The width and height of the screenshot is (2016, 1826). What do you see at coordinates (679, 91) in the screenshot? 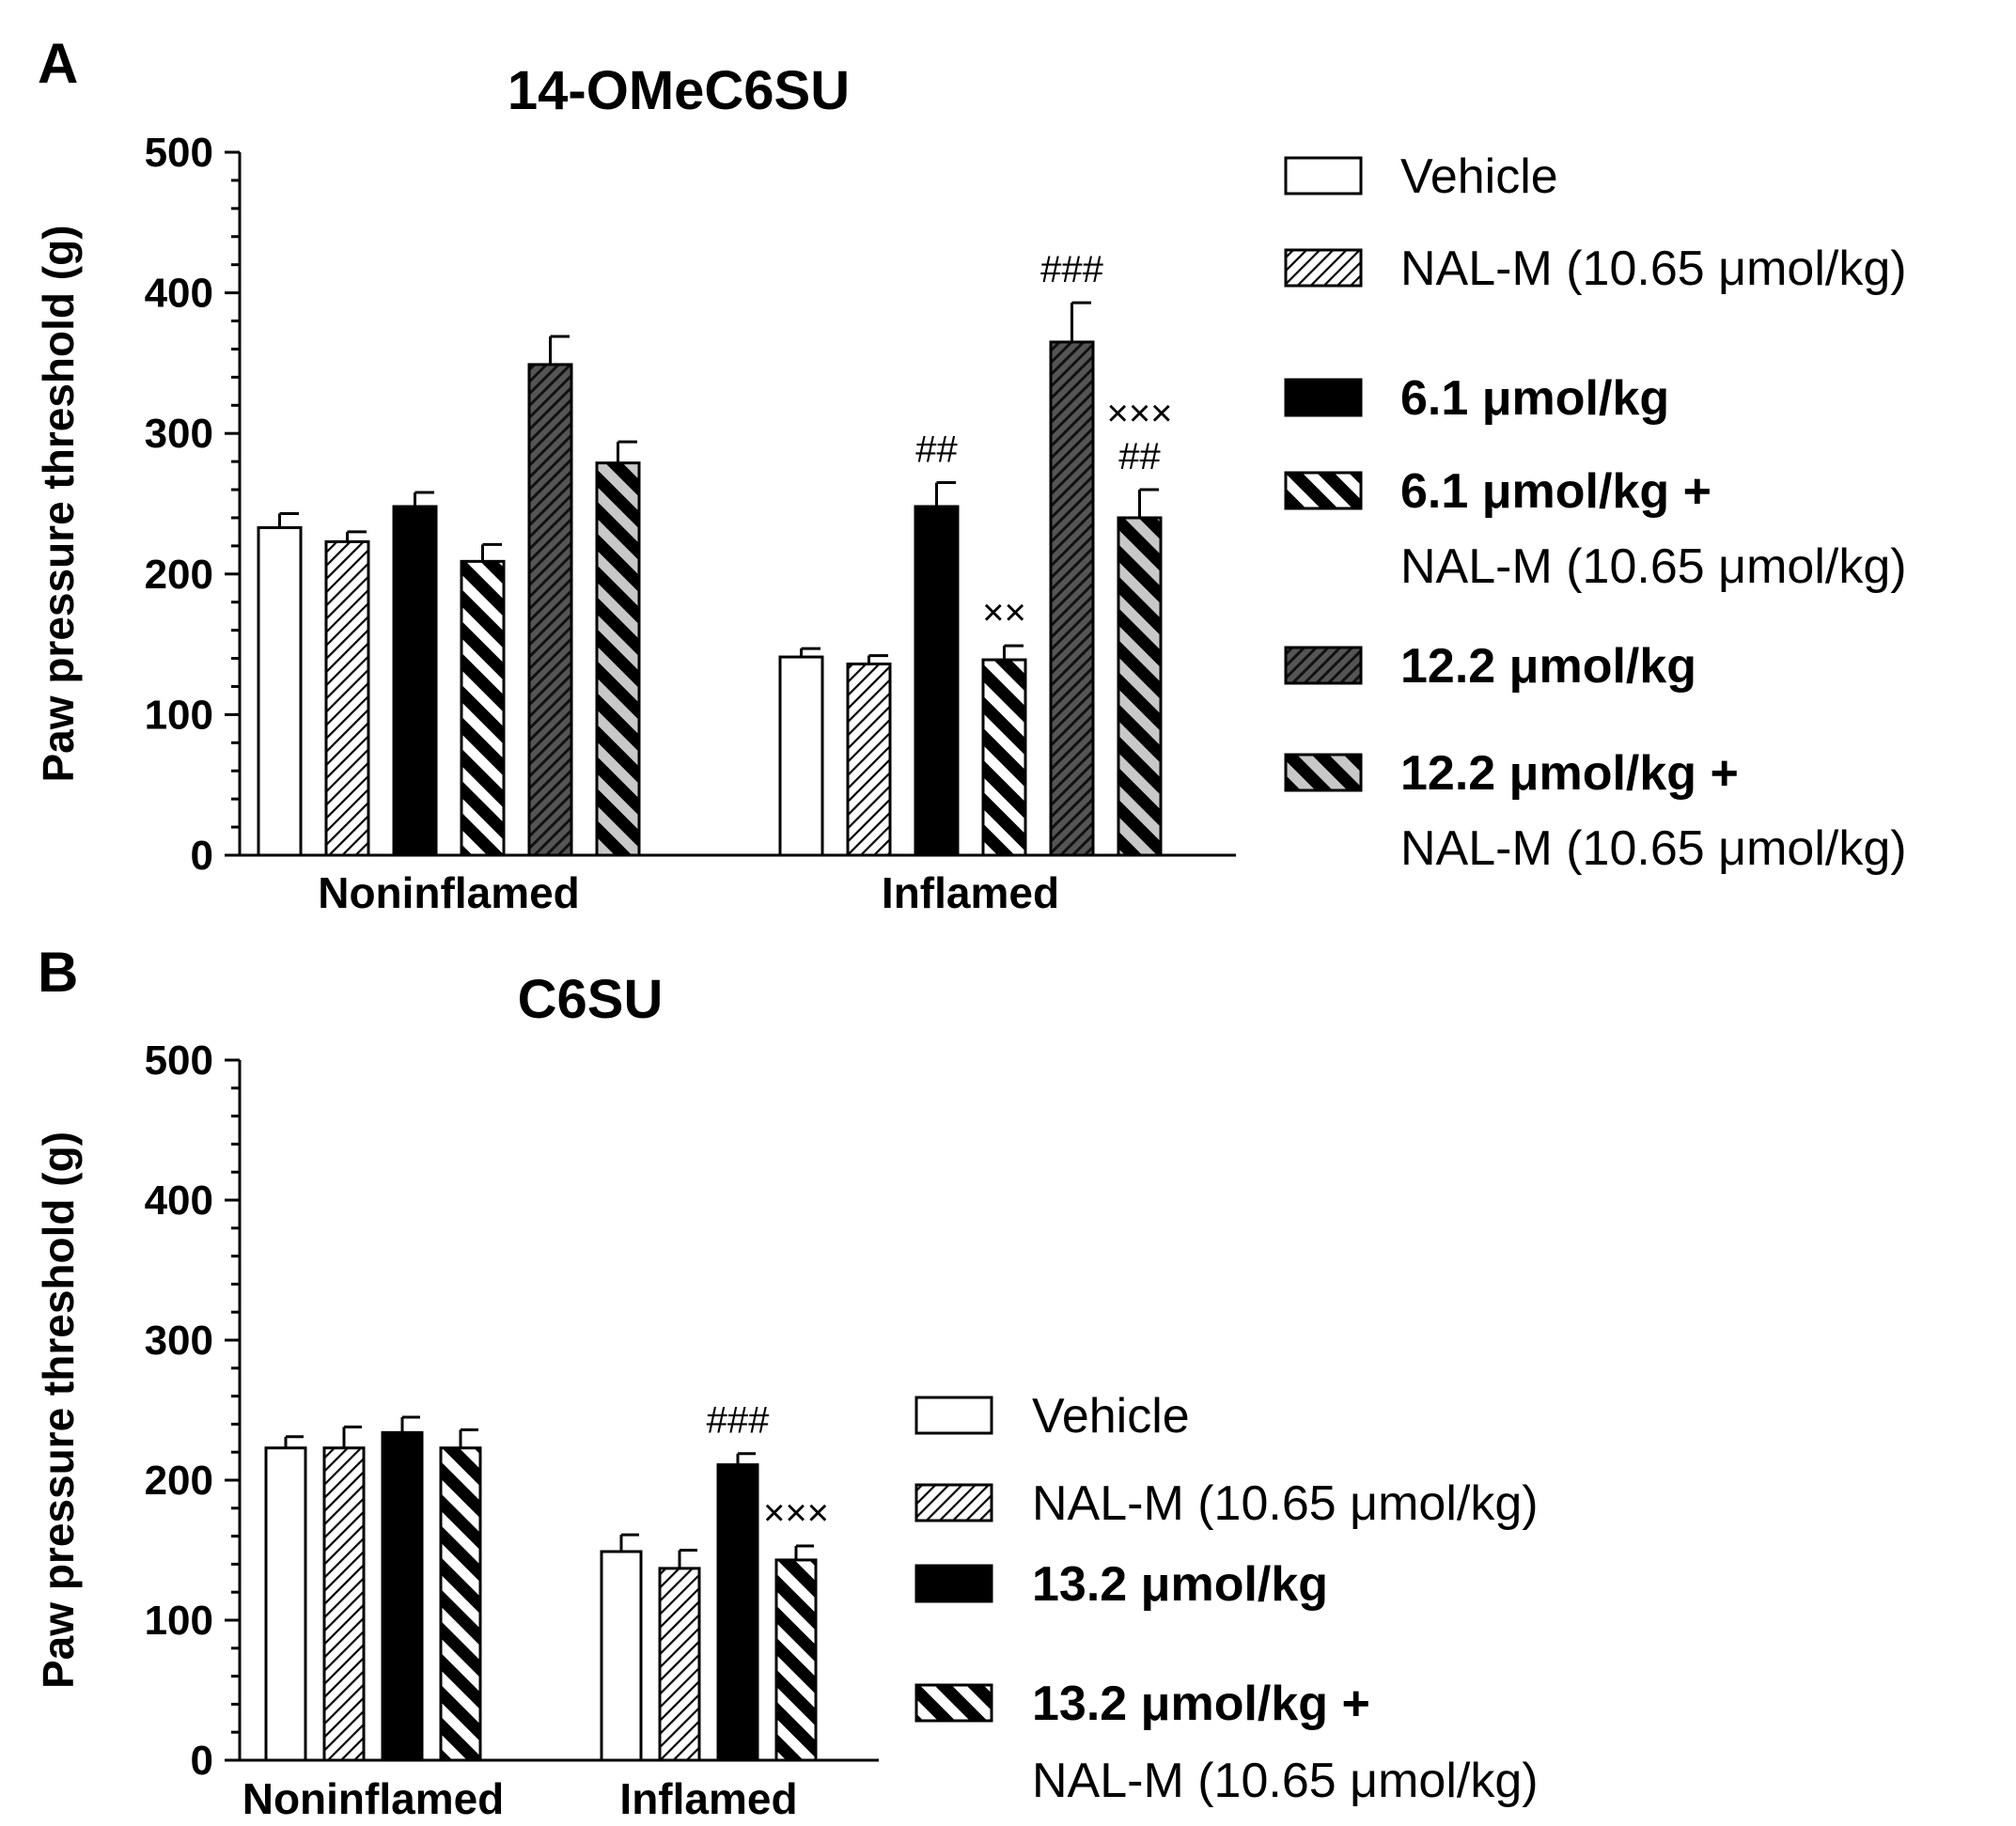
I see `chart-title: 14-OMeC6SU` at bounding box center [679, 91].